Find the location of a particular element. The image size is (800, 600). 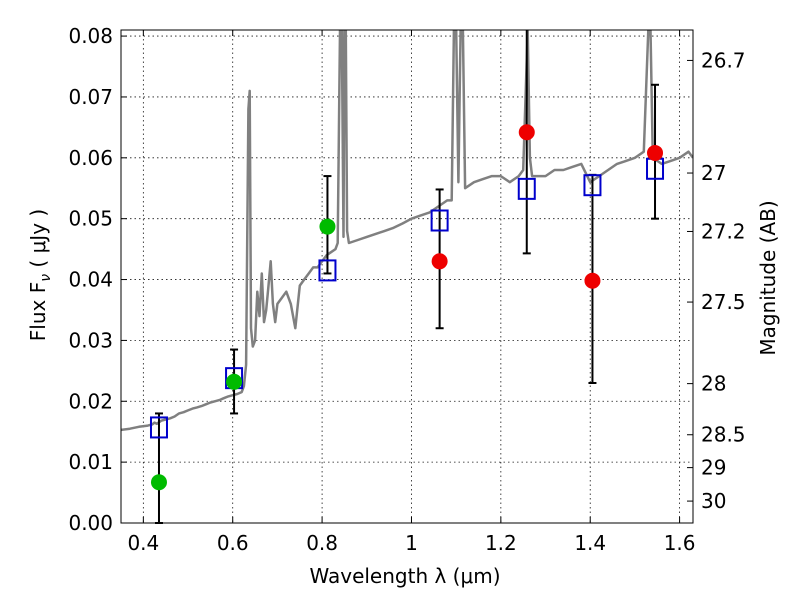

x-axis-title: Wavelength λ (μm) is located at coordinates (404, 576).